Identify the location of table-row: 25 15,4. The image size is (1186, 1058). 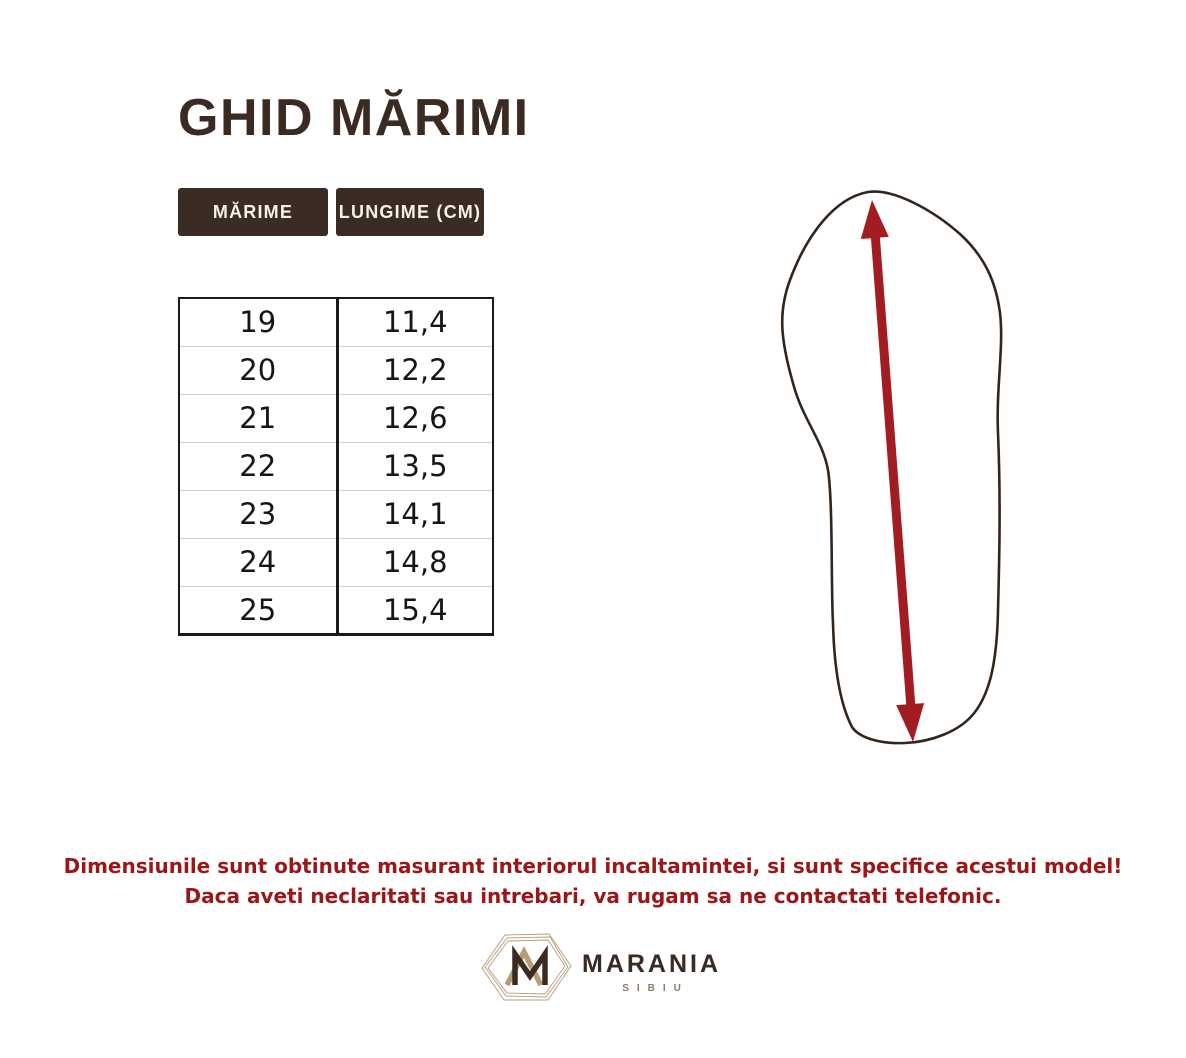
(336, 609).